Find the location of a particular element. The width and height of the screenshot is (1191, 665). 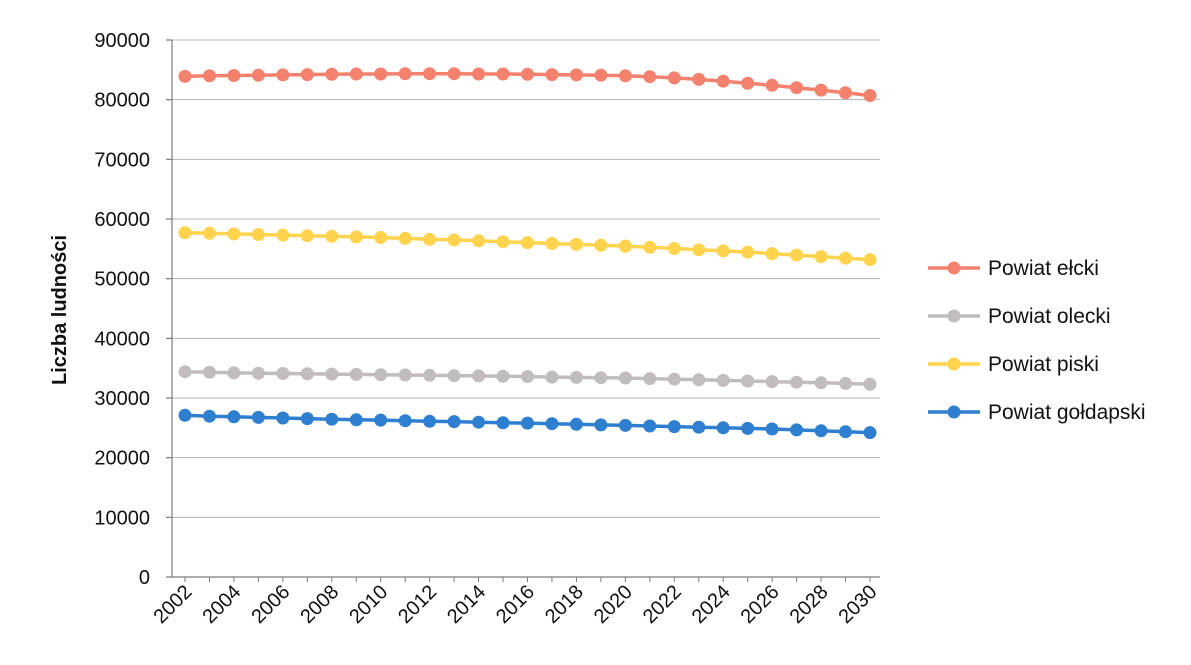

legend-label: Powiat ełcki is located at coordinates (1043, 268).